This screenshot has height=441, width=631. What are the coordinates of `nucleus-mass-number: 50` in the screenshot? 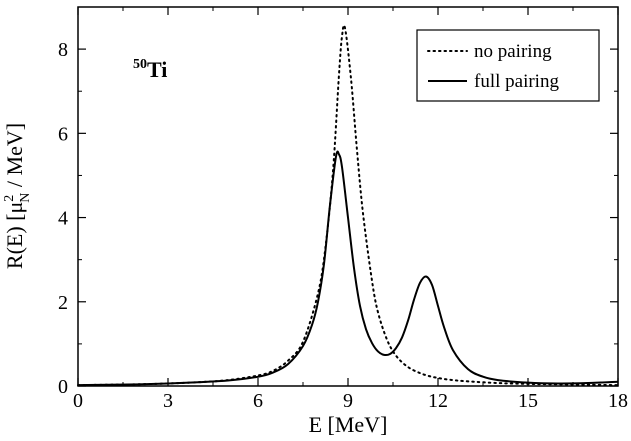 It's located at (140, 64).